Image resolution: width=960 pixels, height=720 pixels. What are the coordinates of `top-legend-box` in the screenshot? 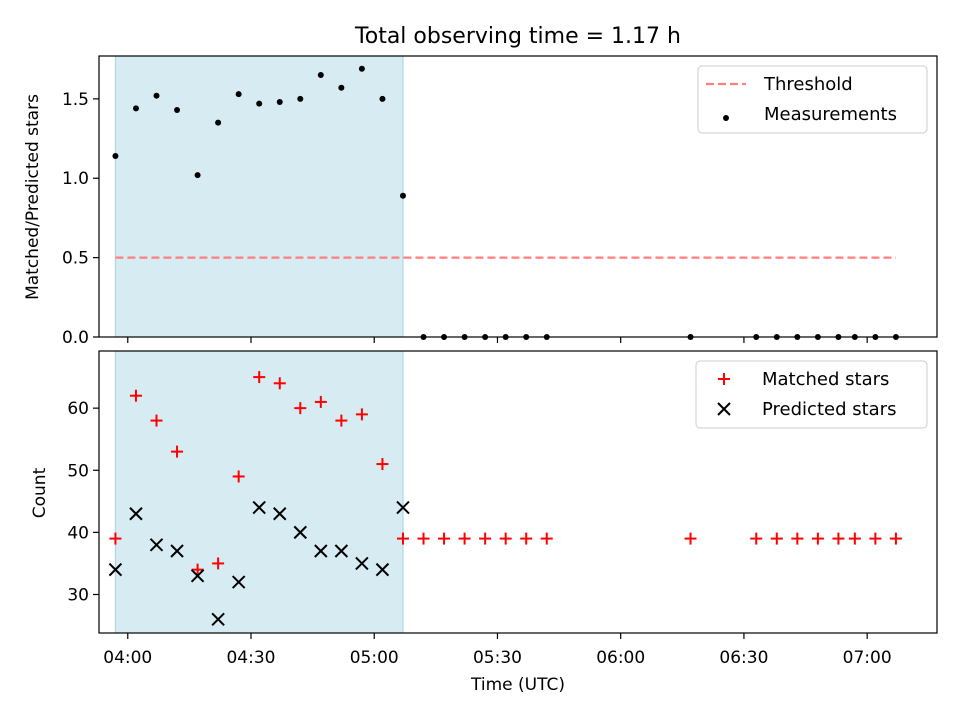 It's located at (812, 99).